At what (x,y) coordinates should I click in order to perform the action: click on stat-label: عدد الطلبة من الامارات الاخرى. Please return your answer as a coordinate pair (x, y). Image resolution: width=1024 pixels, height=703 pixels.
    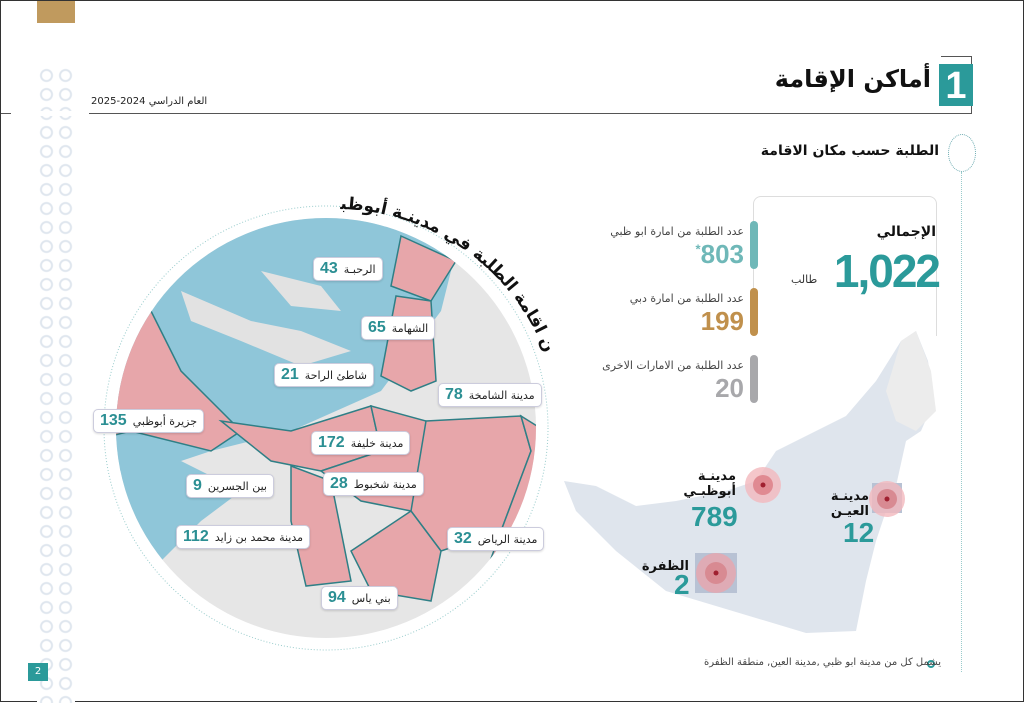
    Looking at the image, I should click on (673, 365).